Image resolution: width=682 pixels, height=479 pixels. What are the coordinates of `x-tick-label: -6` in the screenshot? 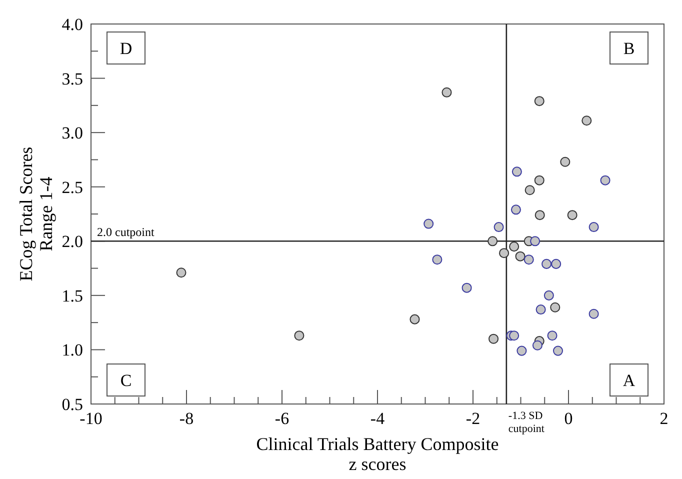 It's located at (282, 418).